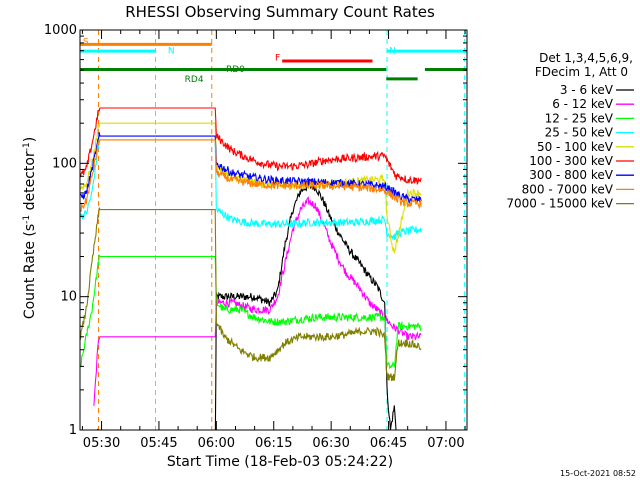 The width and height of the screenshot is (640, 480). I want to click on x-tick-label: 05:30, so click(101, 443).